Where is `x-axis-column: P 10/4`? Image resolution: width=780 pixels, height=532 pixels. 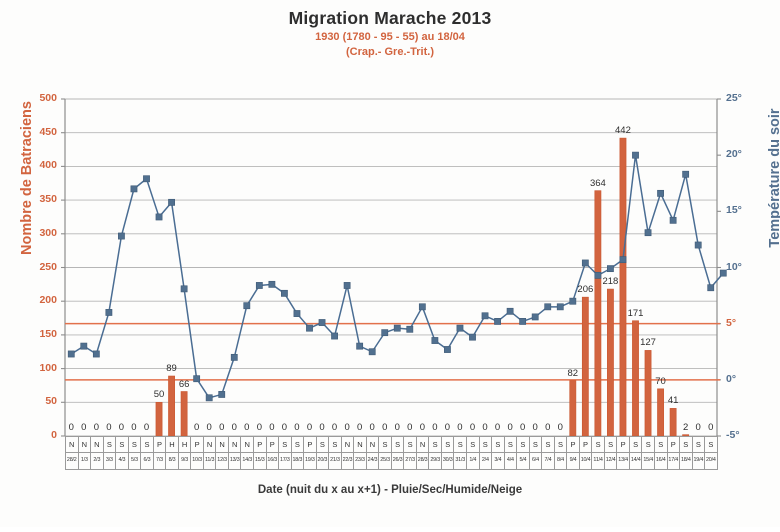
x-axis-column: P 10/4 is located at coordinates (586, 453).